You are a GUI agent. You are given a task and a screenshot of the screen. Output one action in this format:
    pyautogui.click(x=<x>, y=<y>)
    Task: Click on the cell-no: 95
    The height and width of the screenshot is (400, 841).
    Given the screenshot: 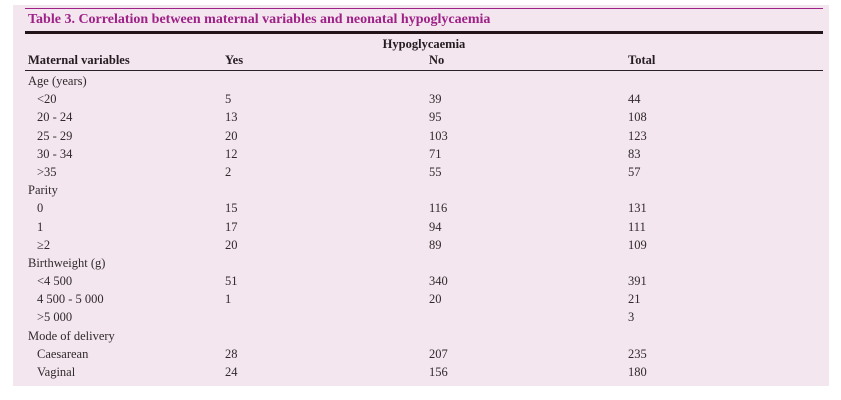 What is the action you would take?
    pyautogui.click(x=435, y=117)
    